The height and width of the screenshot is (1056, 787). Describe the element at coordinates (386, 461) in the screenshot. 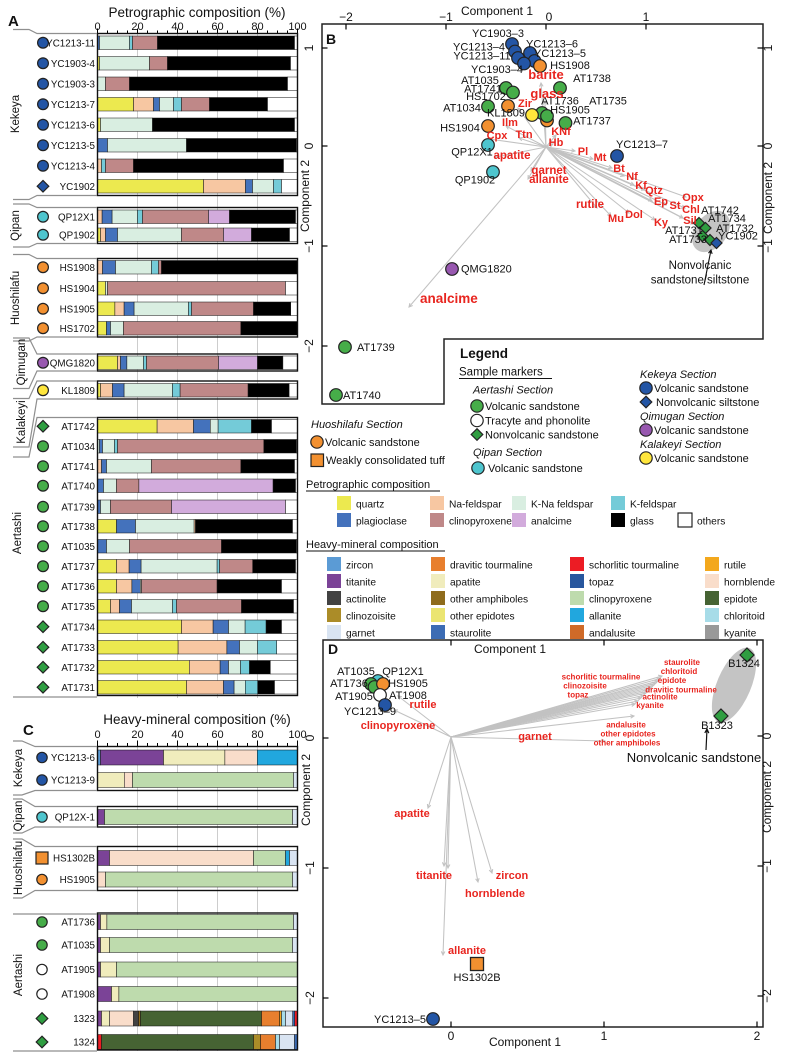

I see `svg-text: Weakly consolidated tuff` at that location.